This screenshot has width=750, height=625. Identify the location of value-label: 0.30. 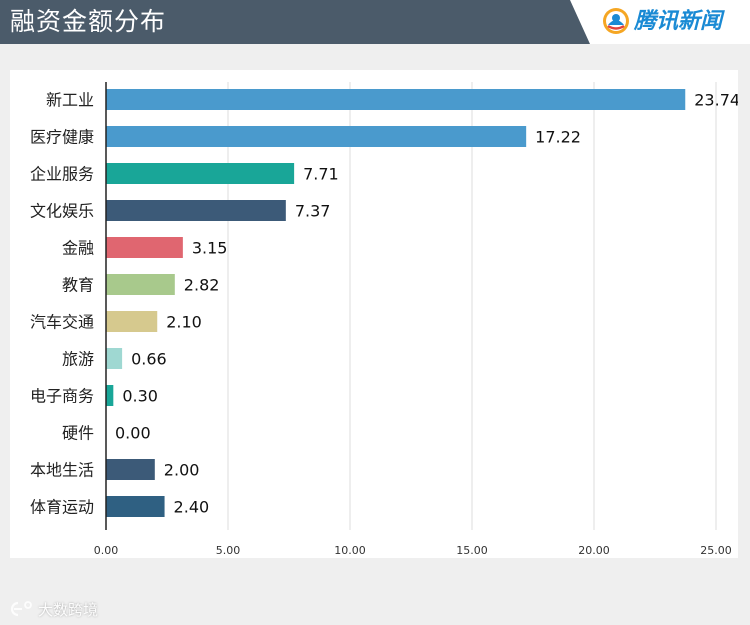
(140, 396).